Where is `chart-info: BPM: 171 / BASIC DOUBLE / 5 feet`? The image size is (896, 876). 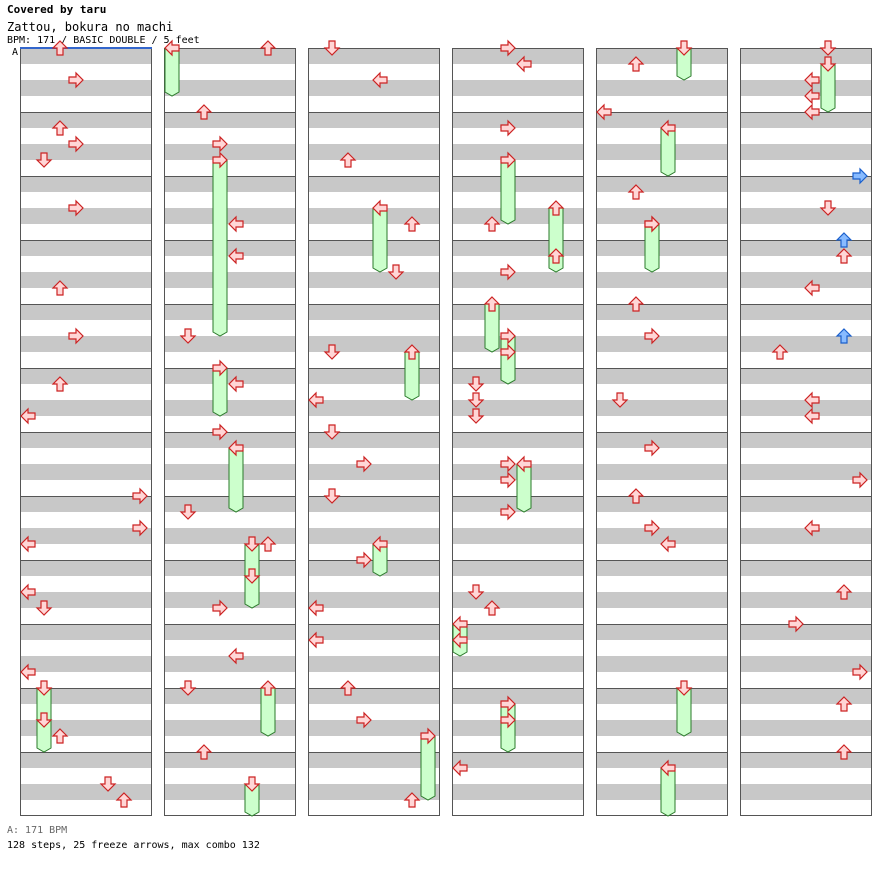 chart-info: BPM: 171 / BASIC DOUBLE / 5 feet is located at coordinates (103, 40).